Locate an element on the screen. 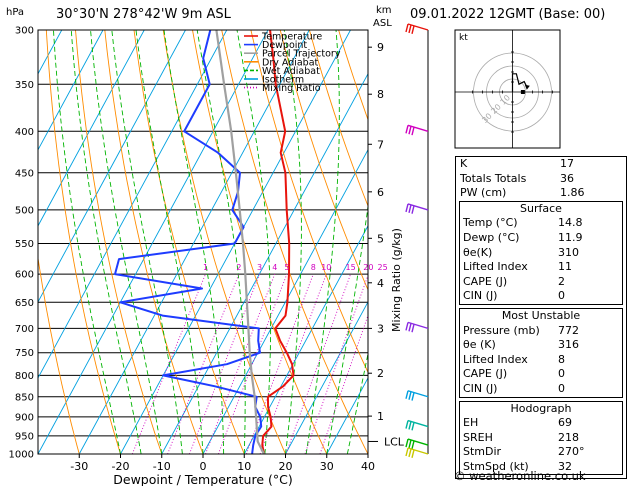 The width and height of the screenshot is (629, 486). surface-label: θe(K) is located at coordinates (478, 252).